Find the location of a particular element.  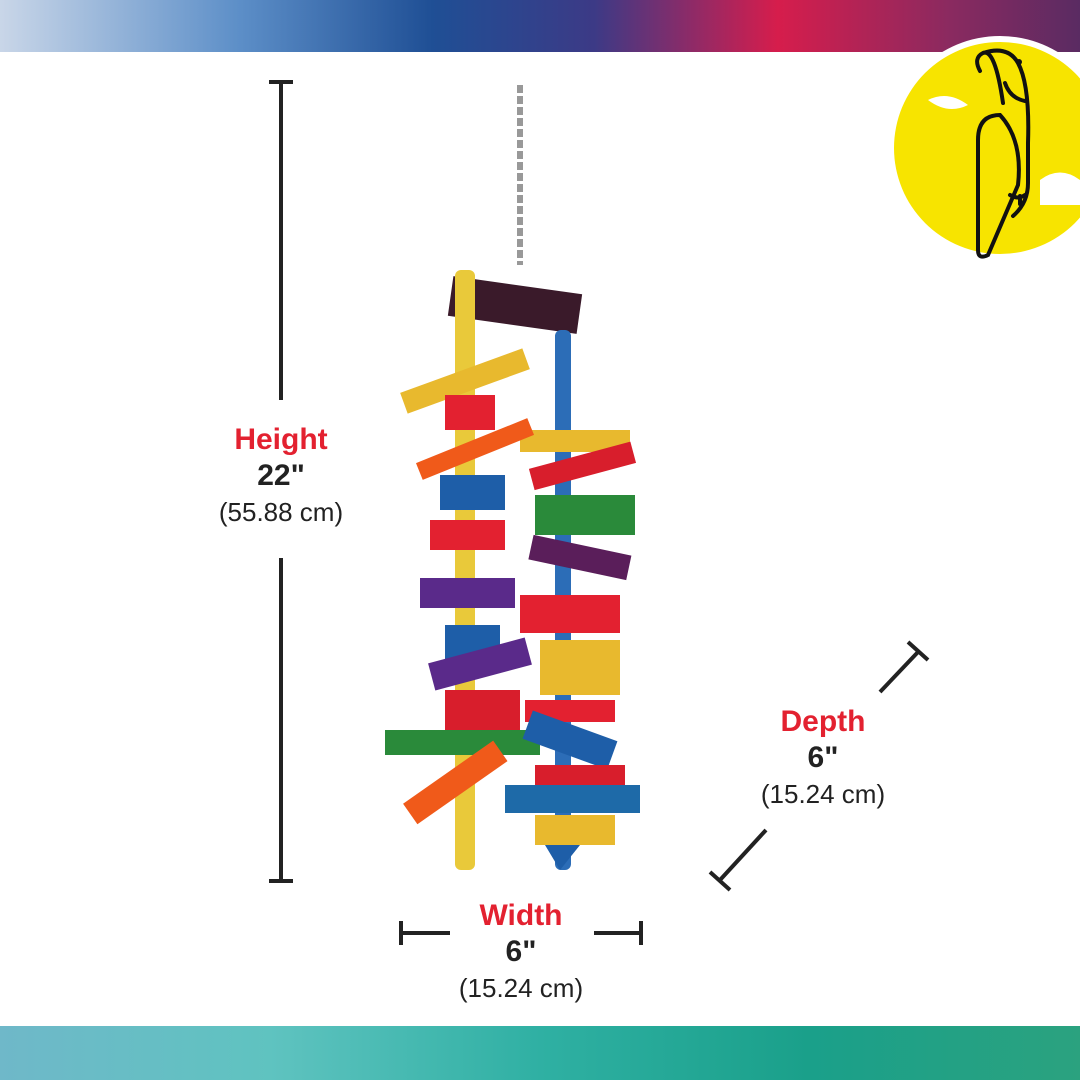

height-dimension-line is located at coordinates (281, 481).